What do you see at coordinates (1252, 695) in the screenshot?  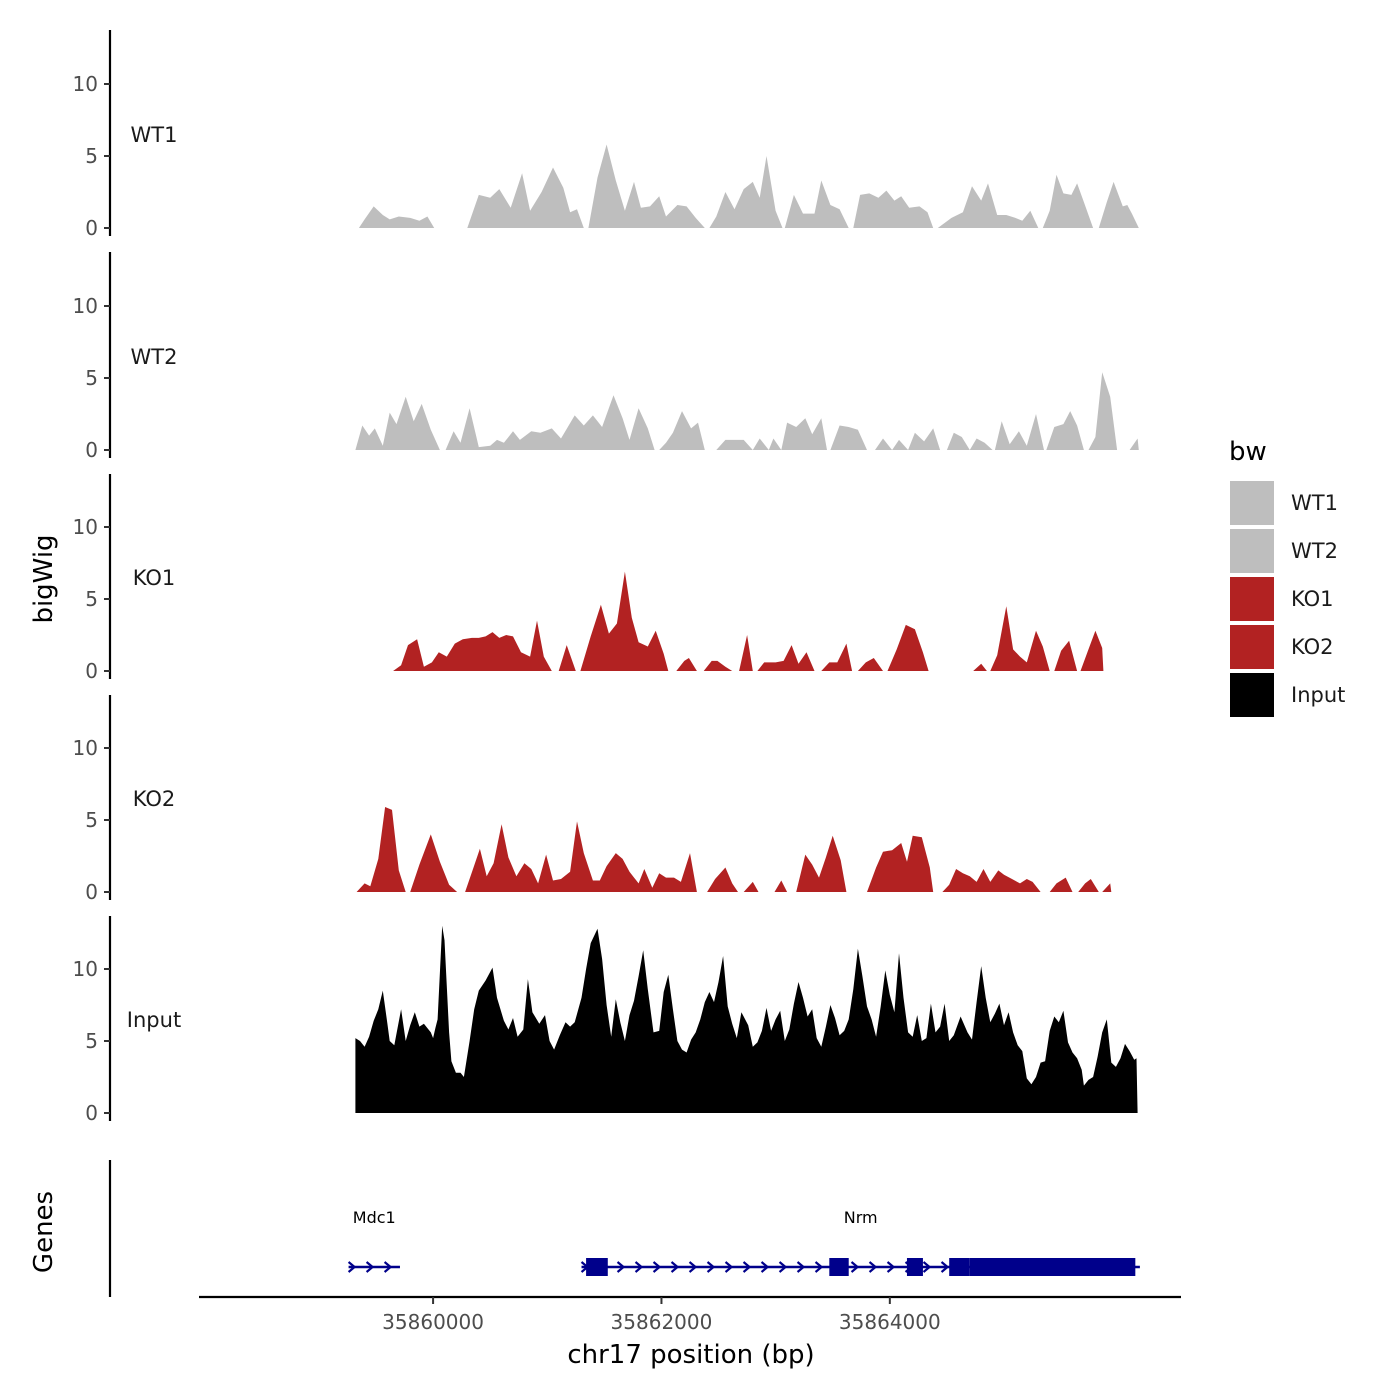 I see `legend-swatch-input` at bounding box center [1252, 695].